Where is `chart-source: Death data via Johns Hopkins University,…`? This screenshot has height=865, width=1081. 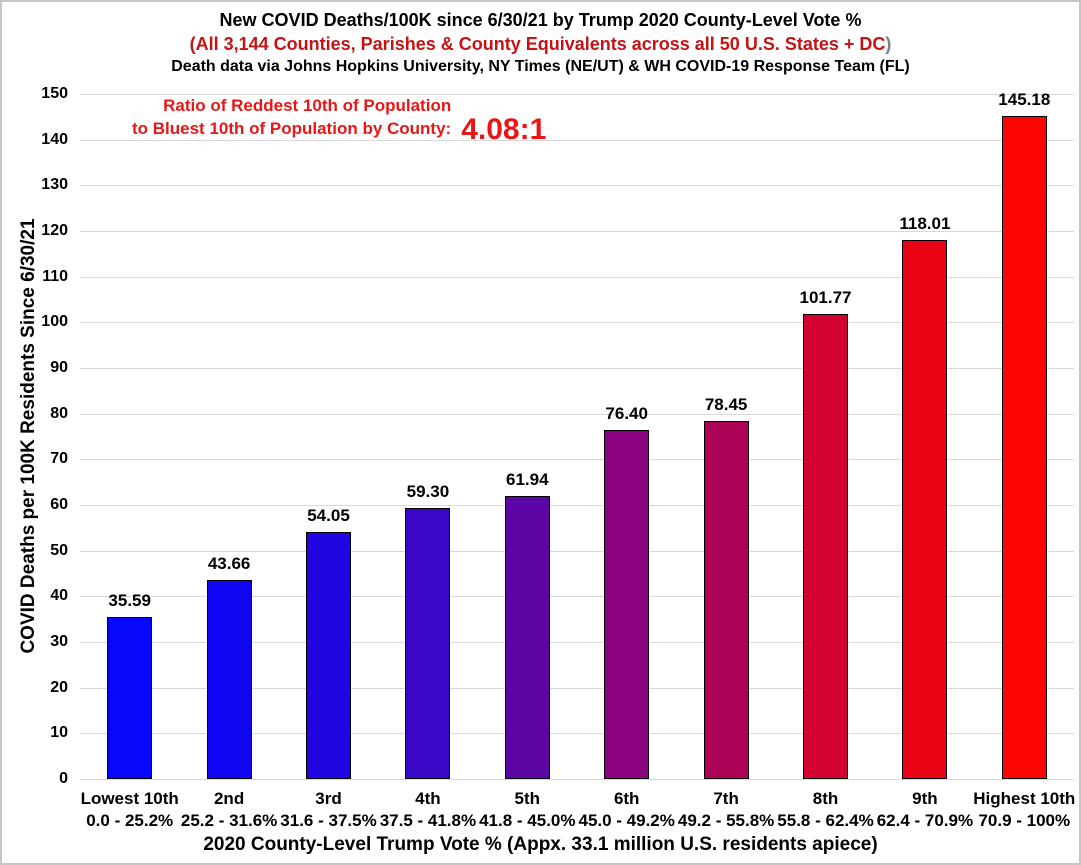 chart-source: Death data via Johns Hopkins University,… is located at coordinates (540, 66).